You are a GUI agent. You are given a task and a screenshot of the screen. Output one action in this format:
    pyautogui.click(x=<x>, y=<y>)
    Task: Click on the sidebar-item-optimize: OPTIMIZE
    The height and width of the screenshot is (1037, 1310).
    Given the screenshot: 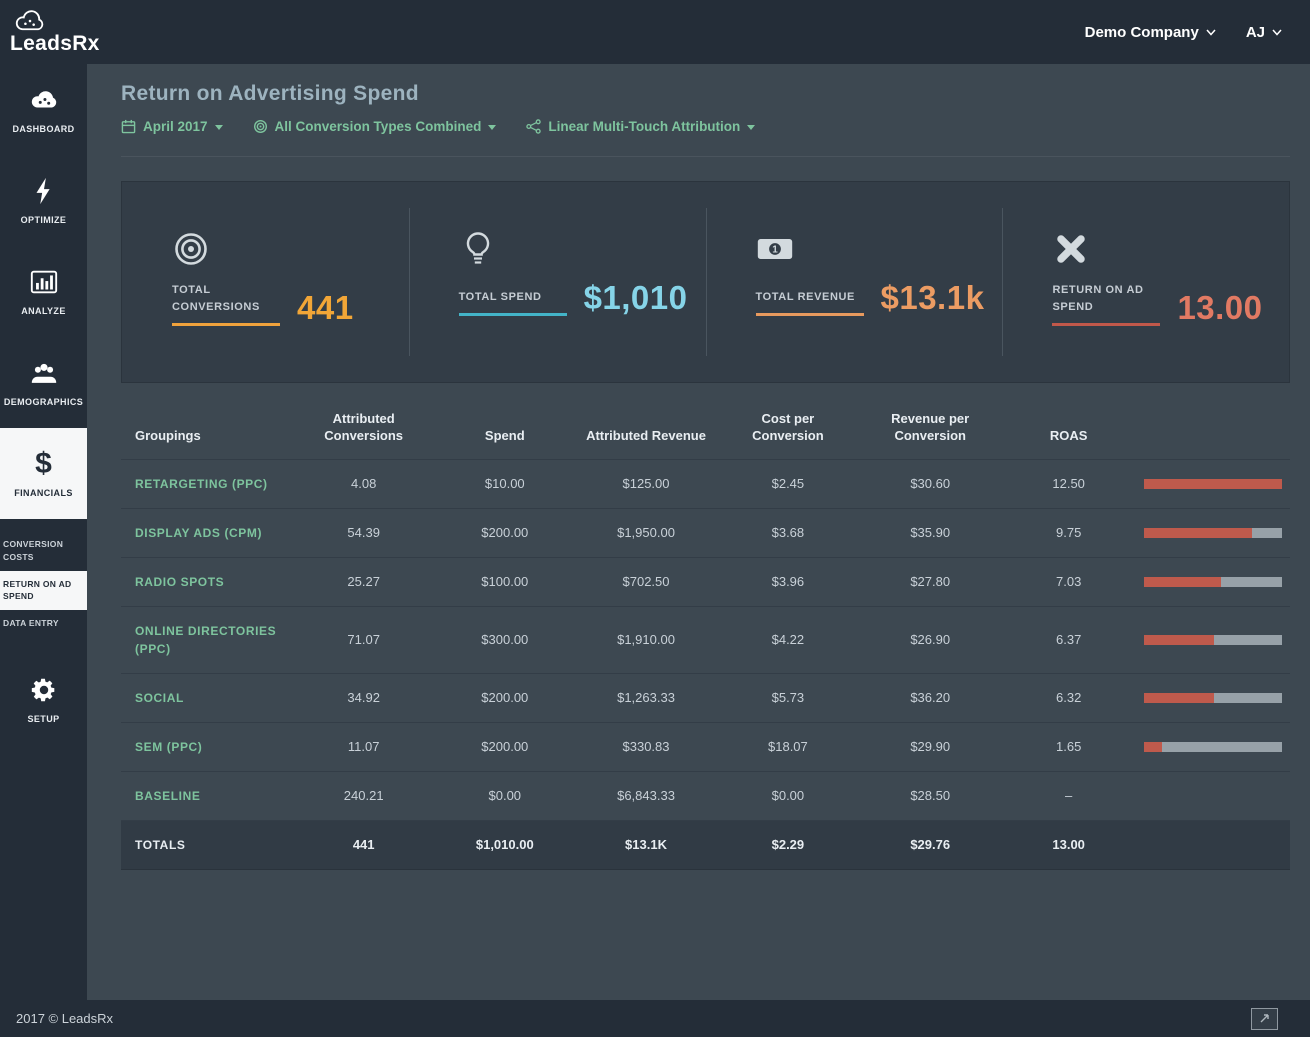 What is the action you would take?
    pyautogui.click(x=43, y=200)
    